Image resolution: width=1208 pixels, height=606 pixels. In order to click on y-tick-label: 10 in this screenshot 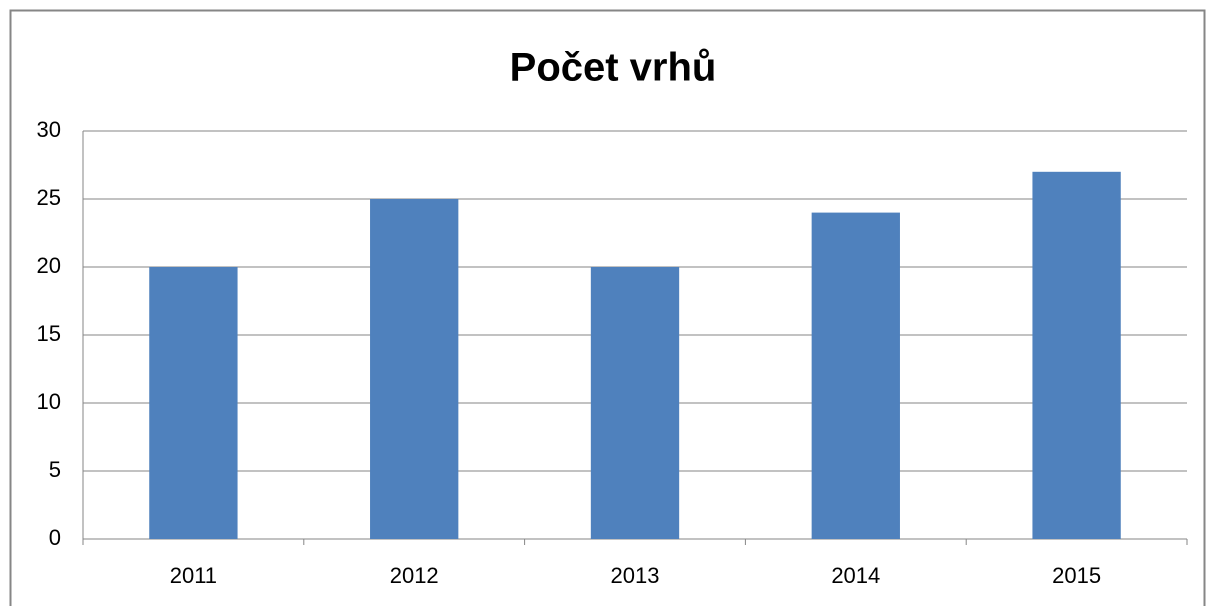, I will do `click(49, 401)`.